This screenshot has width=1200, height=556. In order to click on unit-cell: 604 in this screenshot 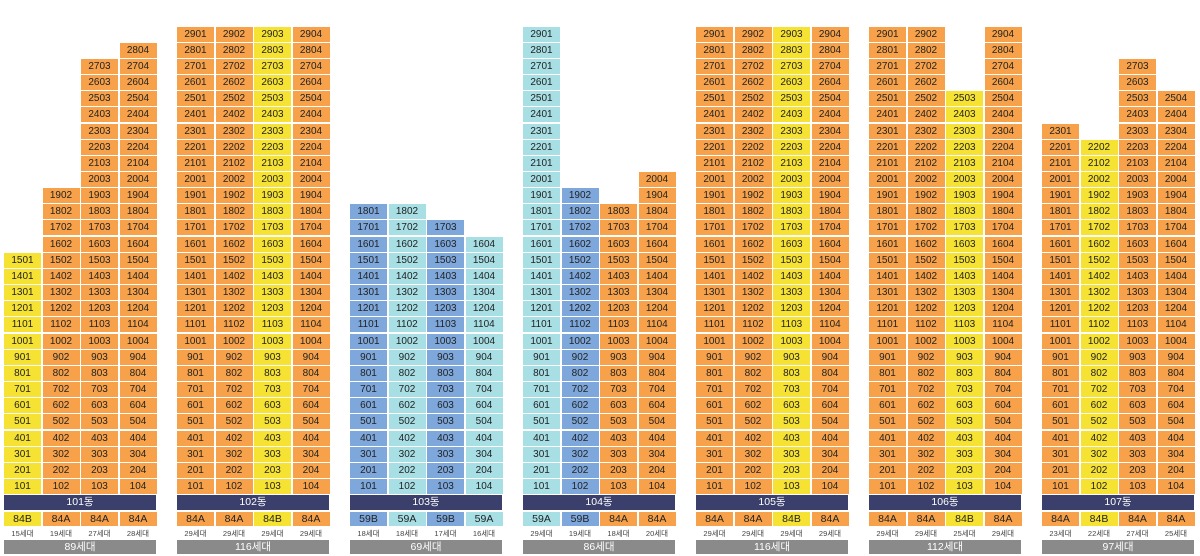, I will do `click(830, 406)`.